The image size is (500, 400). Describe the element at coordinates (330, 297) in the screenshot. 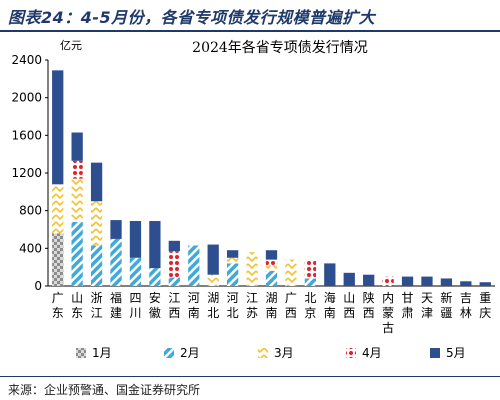

I see `x-tick-label: 海` at that location.